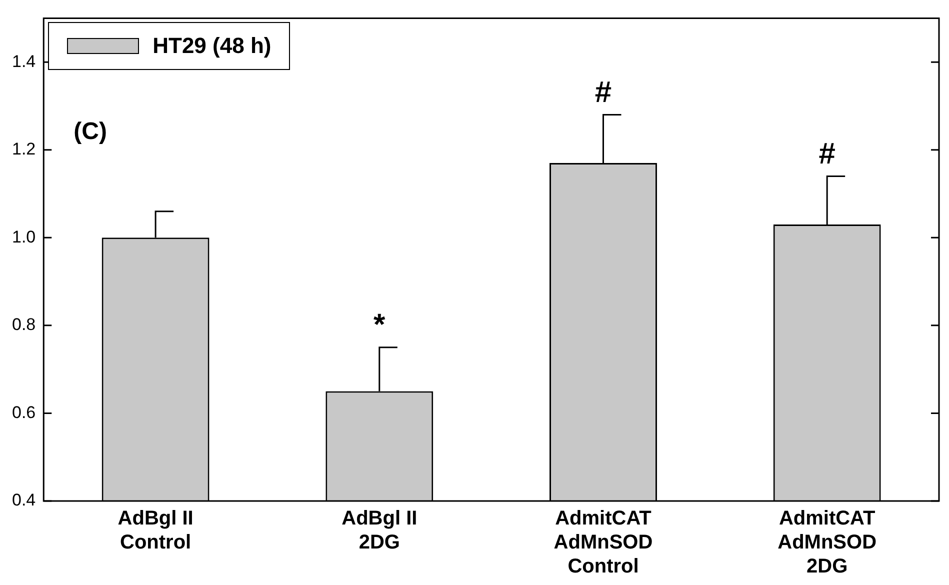 This screenshot has width=949, height=585. What do you see at coordinates (212, 46) in the screenshot?
I see `legend-label: HT29 (48 h)` at bounding box center [212, 46].